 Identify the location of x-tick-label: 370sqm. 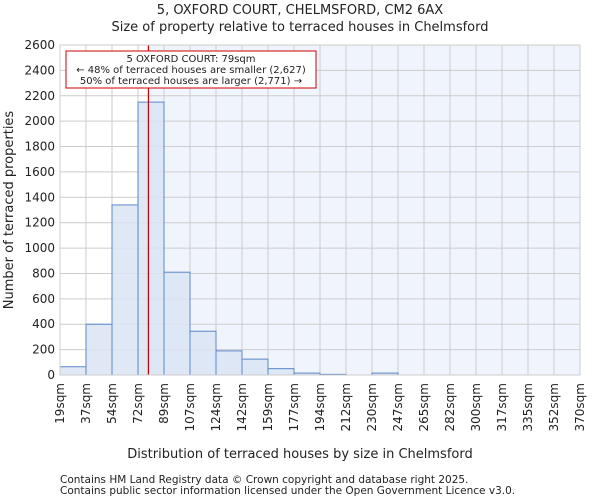
(580, 407).